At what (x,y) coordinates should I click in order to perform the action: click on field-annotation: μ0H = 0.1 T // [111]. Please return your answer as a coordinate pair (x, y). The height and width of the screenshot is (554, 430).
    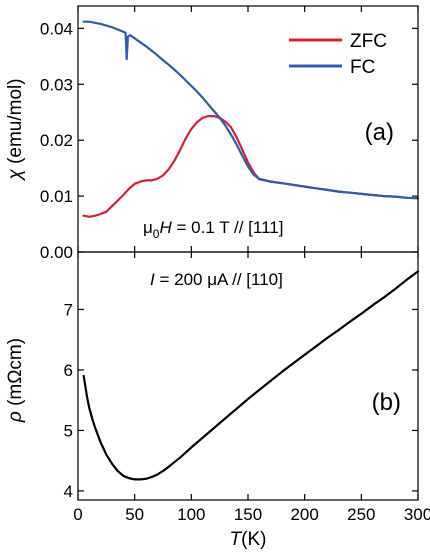
    Looking at the image, I should click on (213, 229).